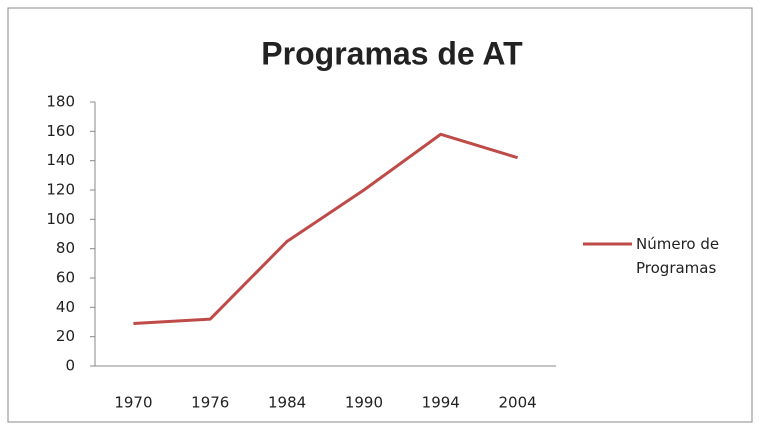 This screenshot has width=760, height=430. Describe the element at coordinates (364, 403) in the screenshot. I see `x-tick-label: 1990` at that location.